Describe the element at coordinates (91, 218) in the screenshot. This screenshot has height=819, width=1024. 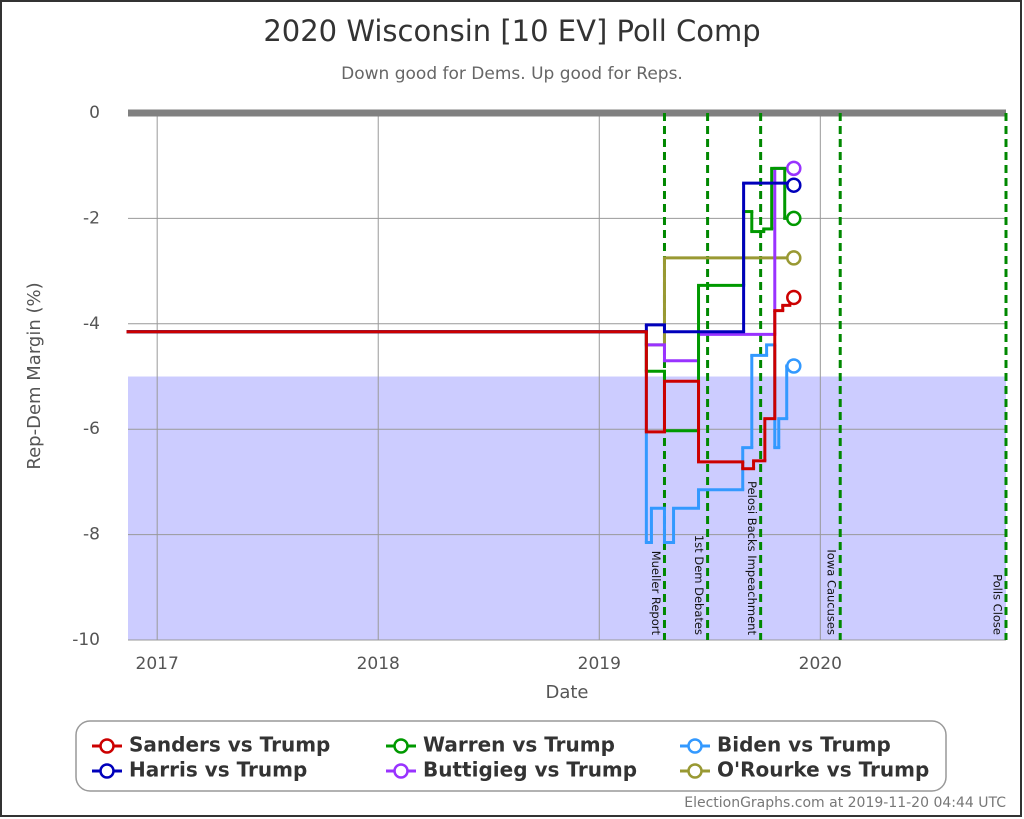
I see `y-tick-label: -2` at that location.